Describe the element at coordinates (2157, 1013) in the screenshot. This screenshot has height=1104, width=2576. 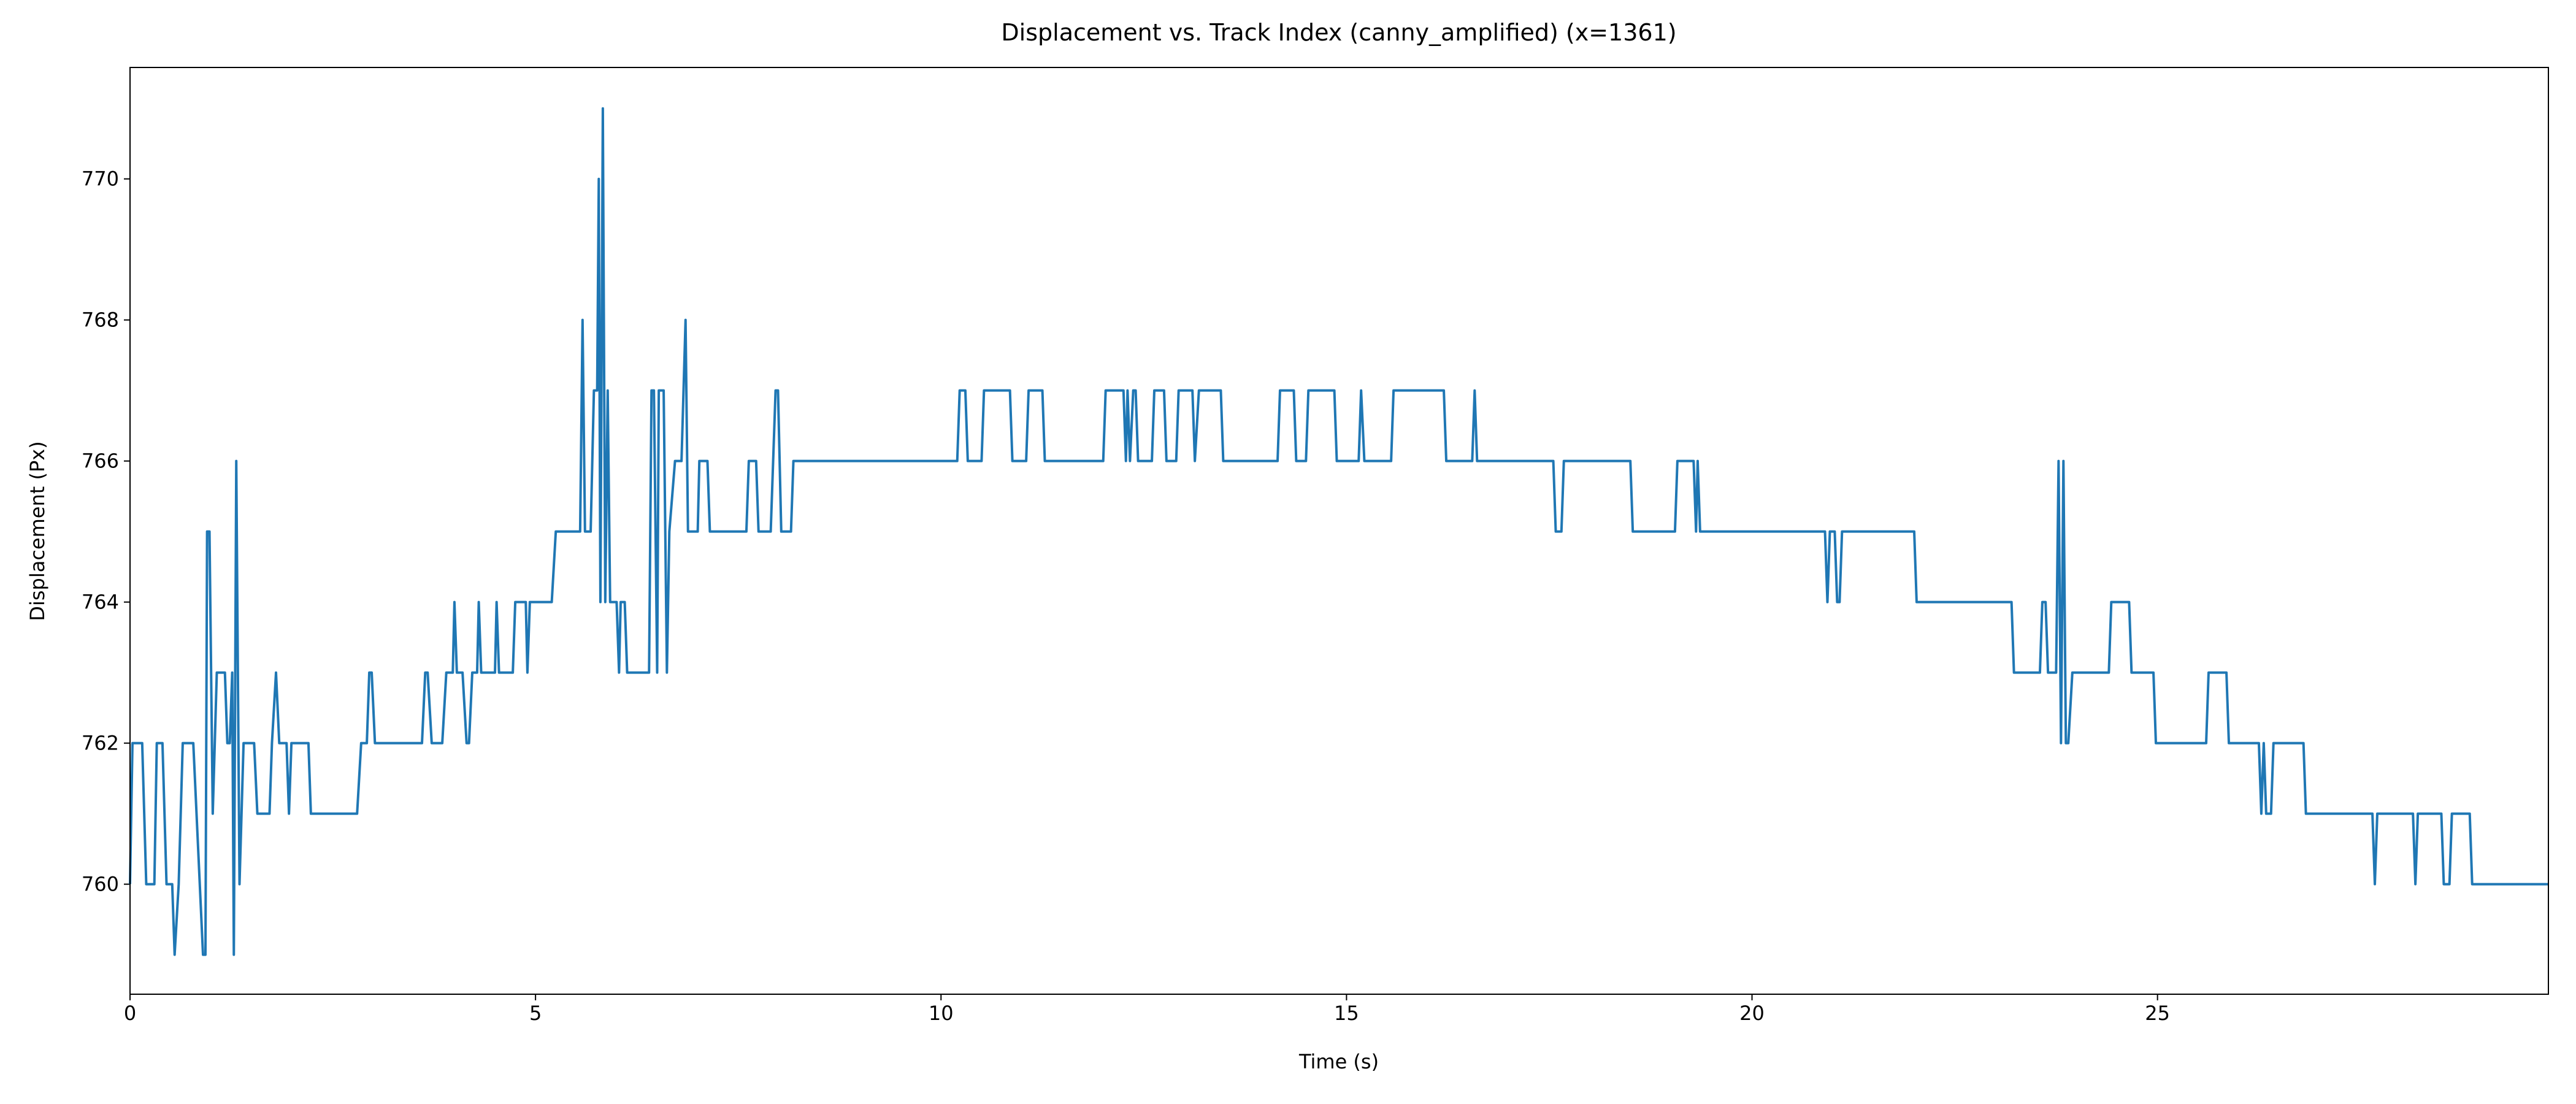
I see `x-tick-label: 25` at that location.